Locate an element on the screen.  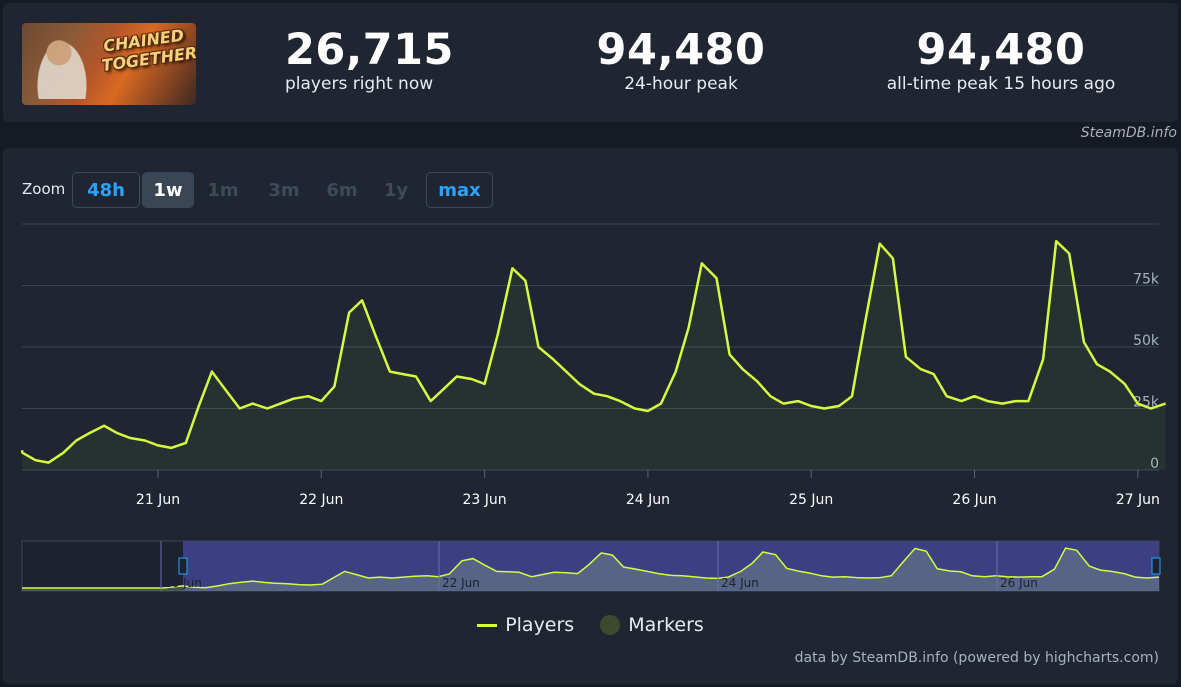
navigator-tick-label: 20 Jun is located at coordinates (183, 583).